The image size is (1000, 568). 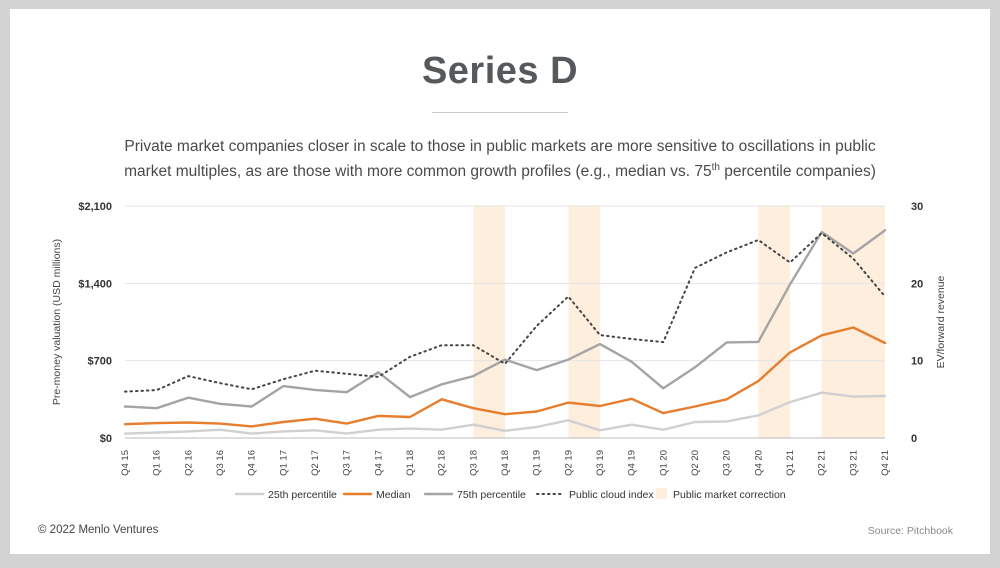 I want to click on y-right-tick-label: 0, so click(x=914, y=439).